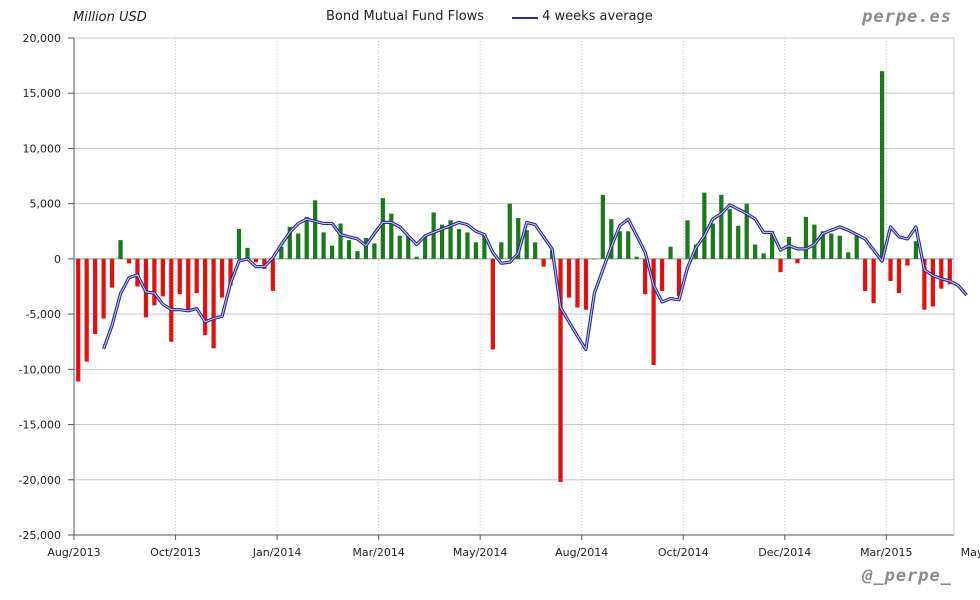  I want to click on x-tick-label: Mar/2014, so click(378, 552).